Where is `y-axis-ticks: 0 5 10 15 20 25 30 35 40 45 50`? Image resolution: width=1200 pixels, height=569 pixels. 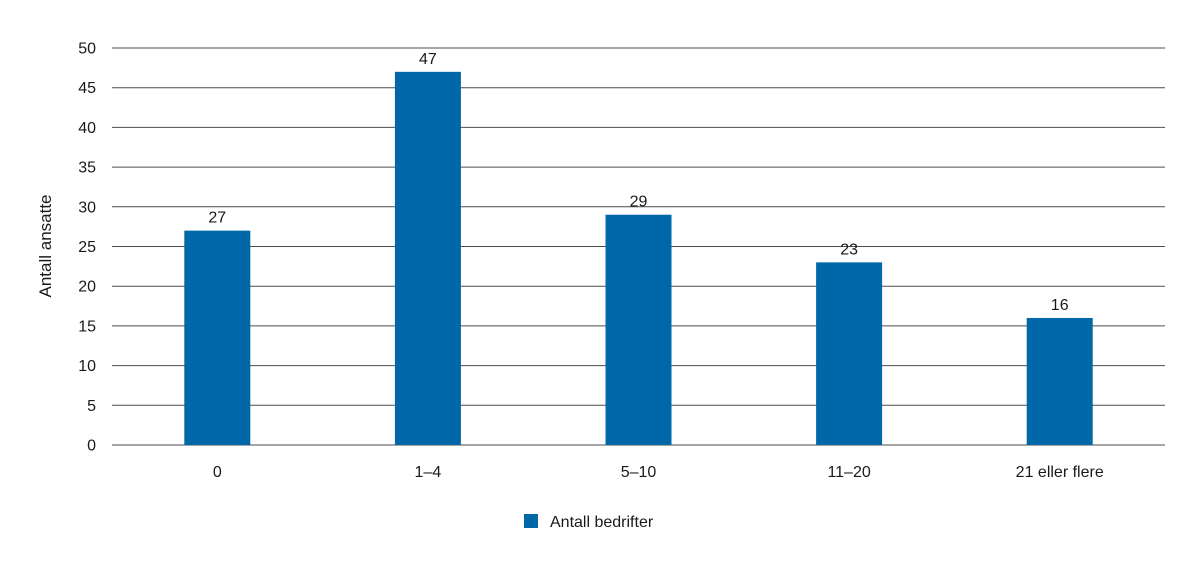
y-axis-ticks: 0 5 10 15 20 25 30 35 40 45 50 is located at coordinates (87, 248).